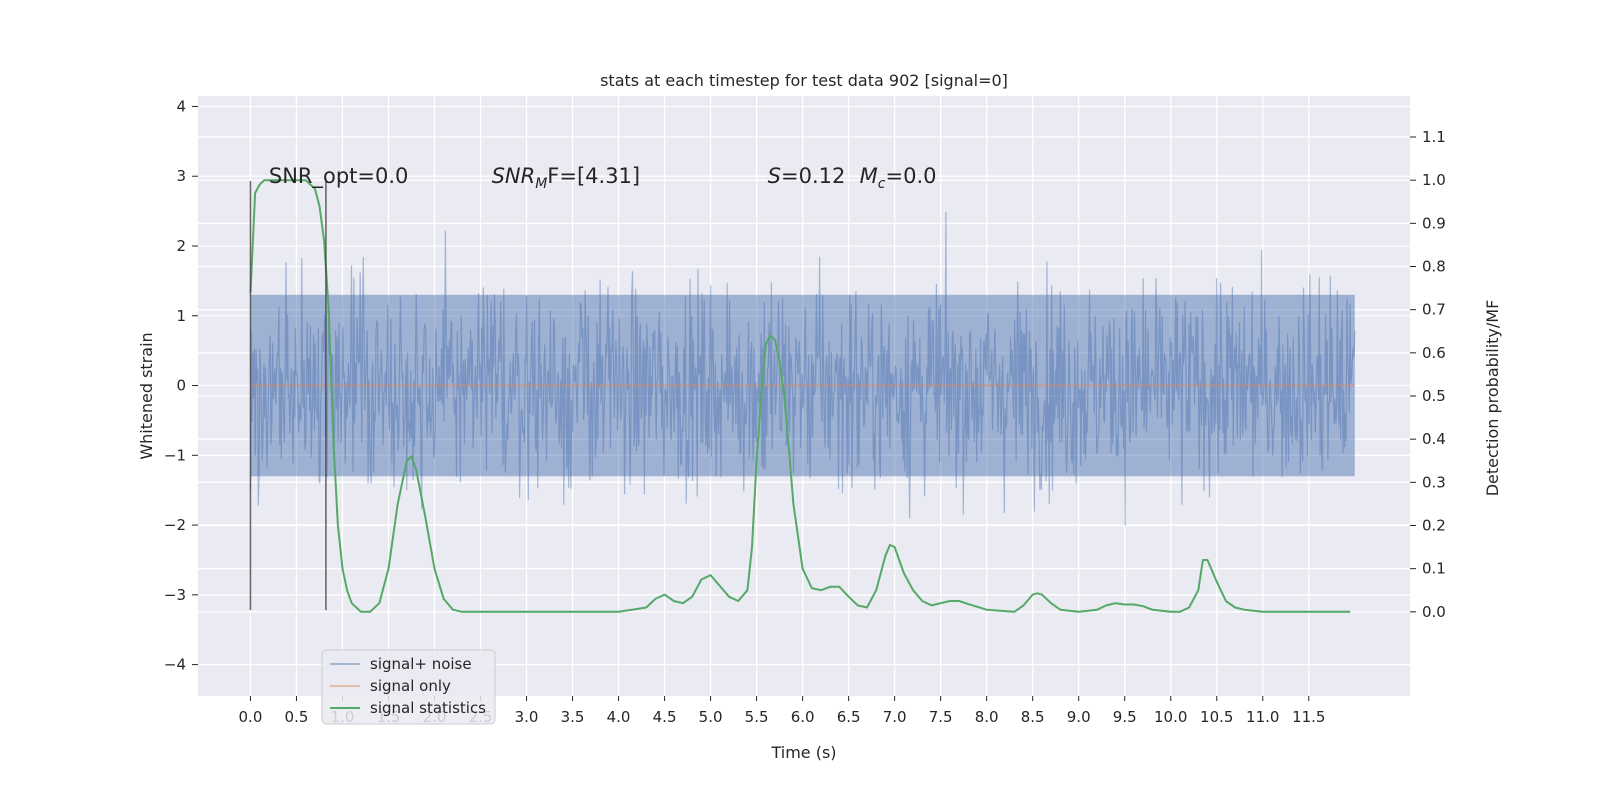 This screenshot has width=1600, height=800. I want to click on x-tick-label-0-5: 0.5, so click(297, 717).